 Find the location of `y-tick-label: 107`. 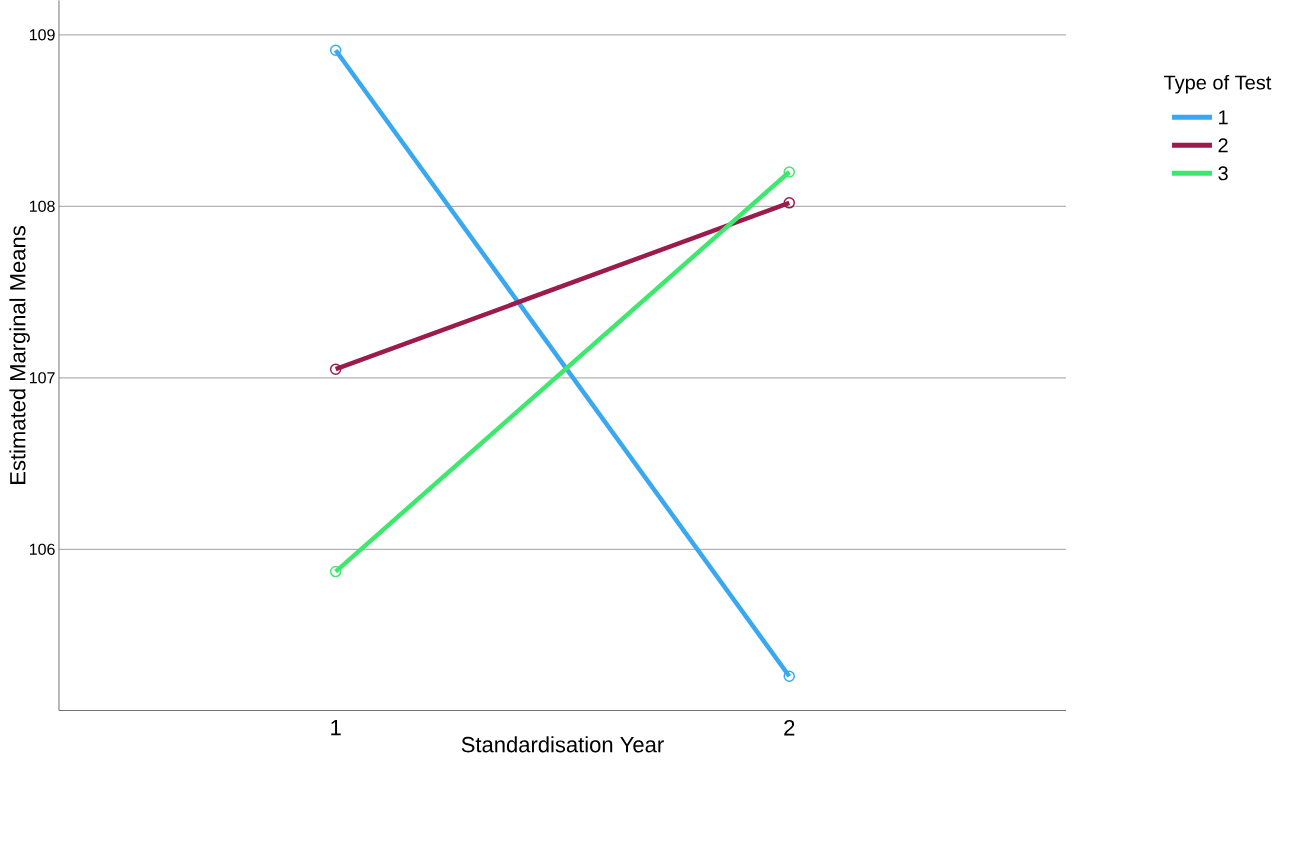

y-tick-label: 107 is located at coordinates (42, 378).